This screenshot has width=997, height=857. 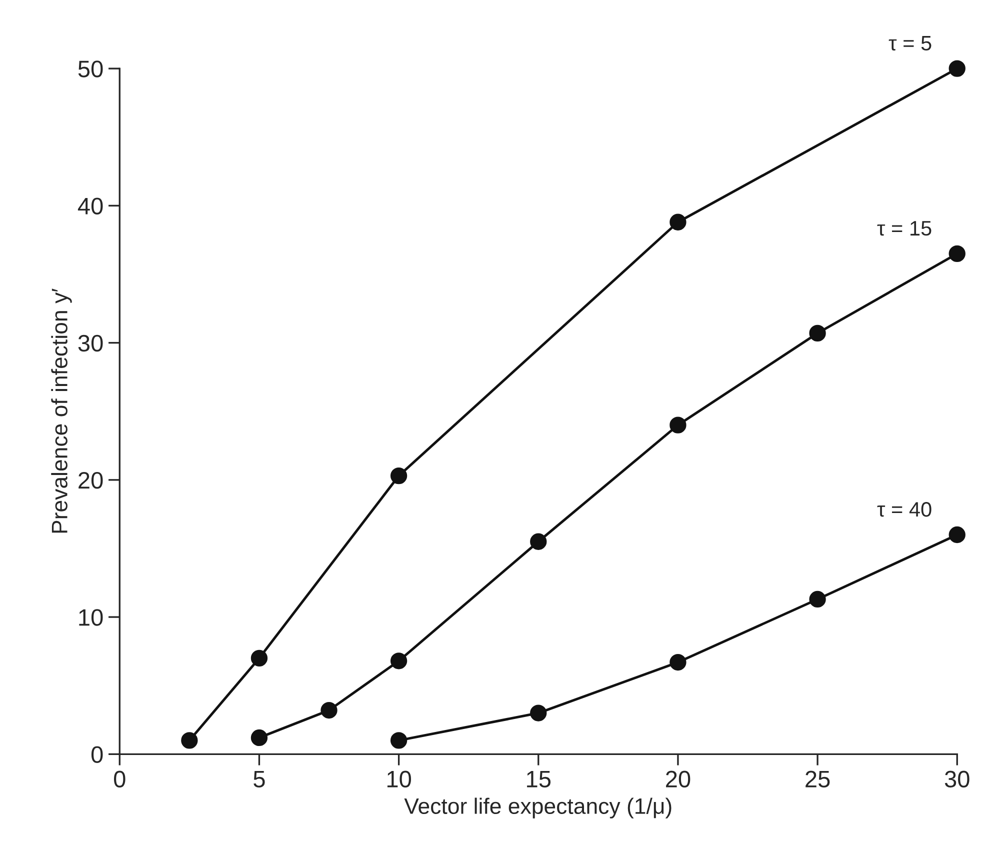 What do you see at coordinates (90, 206) in the screenshot?
I see `y-tick-label: 40` at bounding box center [90, 206].